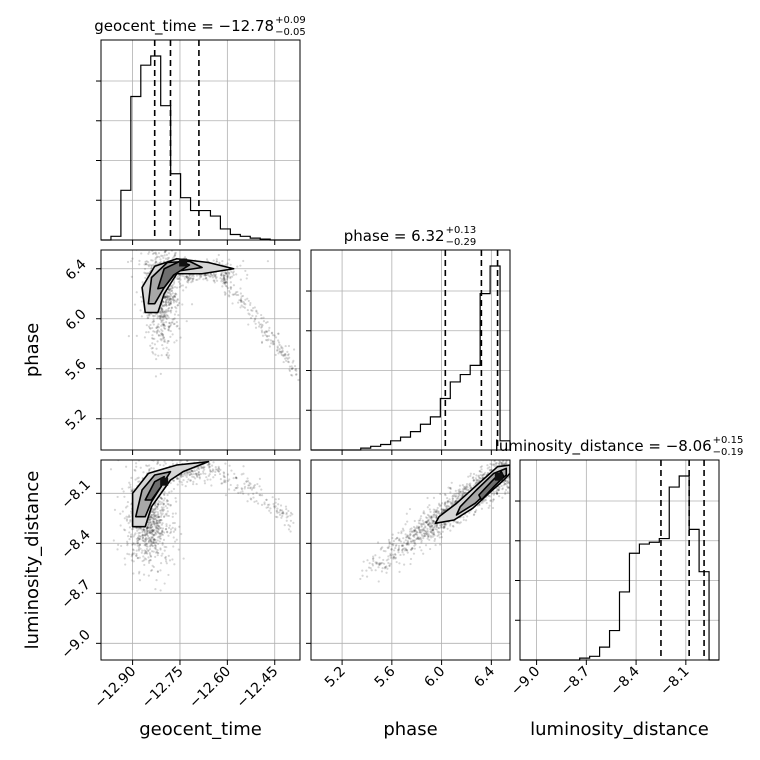 The image size is (760, 760). I want to click on title-upper-luminosity_distance: +0.15, so click(728, 440).